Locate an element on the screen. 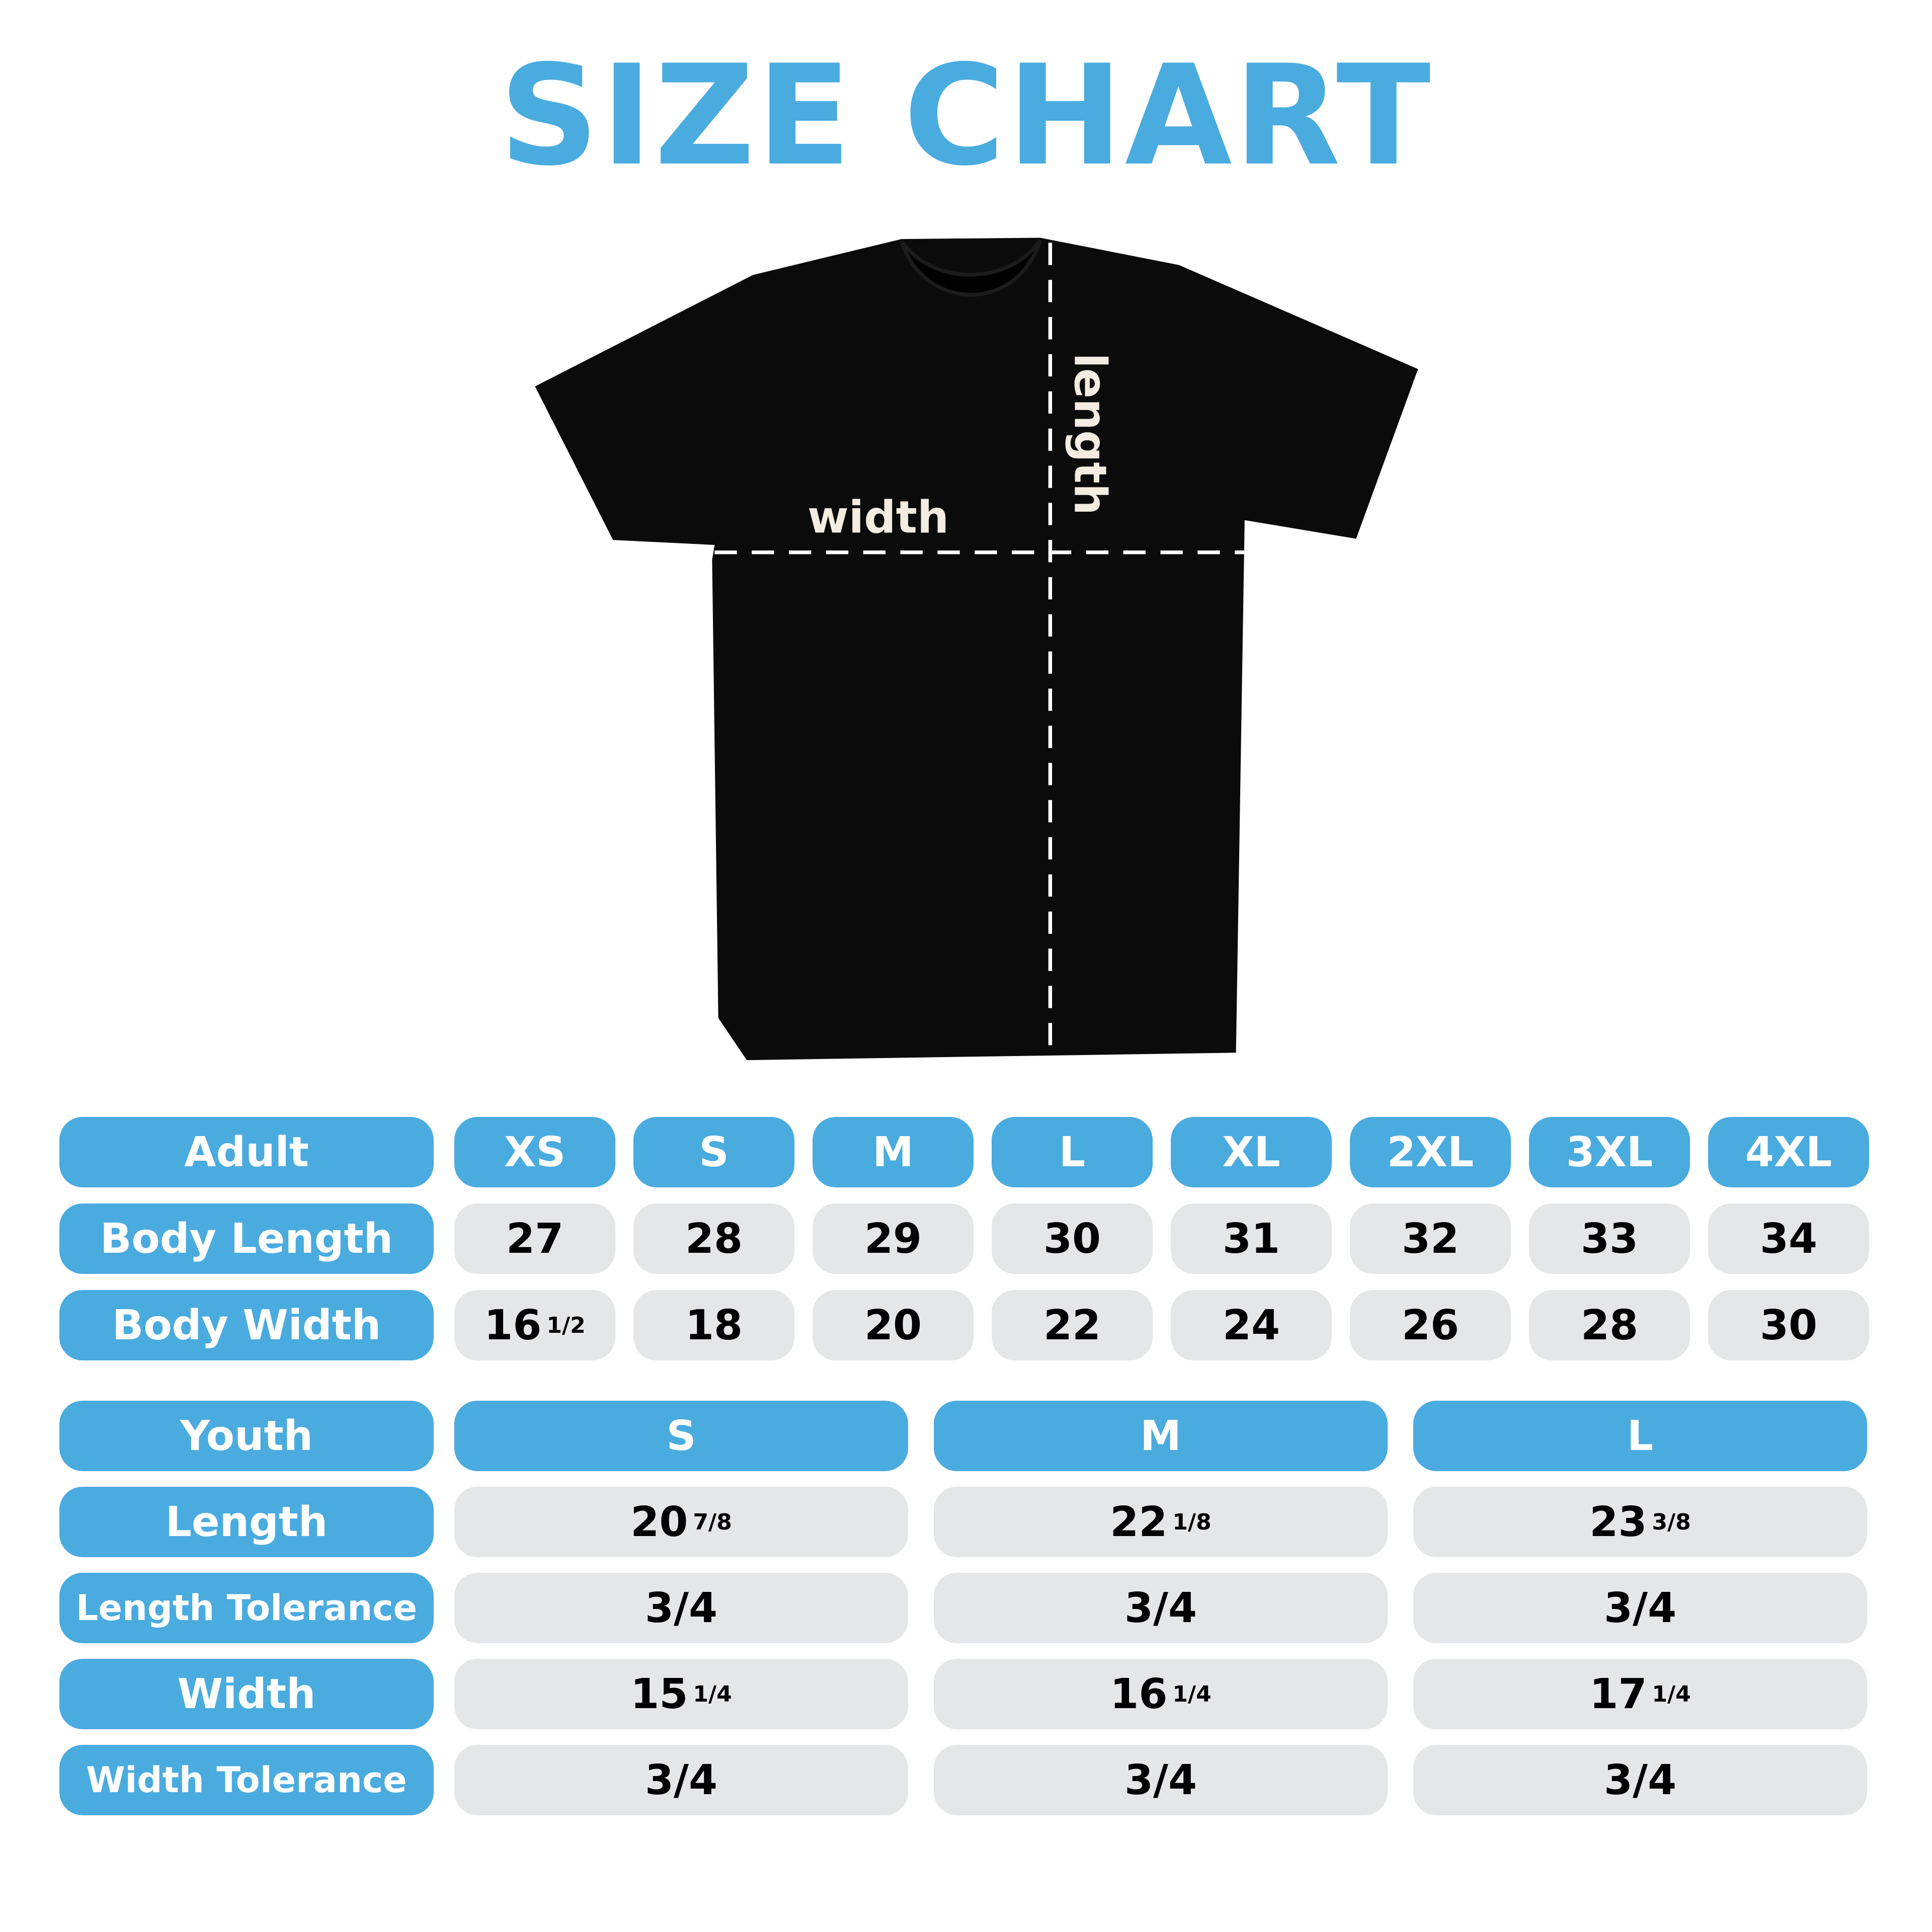 This screenshot has width=1932, height=1932. size-label: 4XL is located at coordinates (1788, 1152).